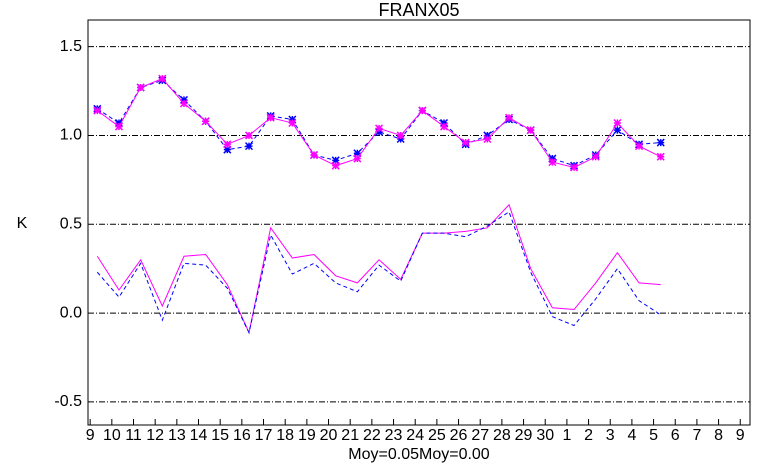 This screenshot has width=759, height=469. I want to click on y-tick-label: -0.5, so click(68, 401).